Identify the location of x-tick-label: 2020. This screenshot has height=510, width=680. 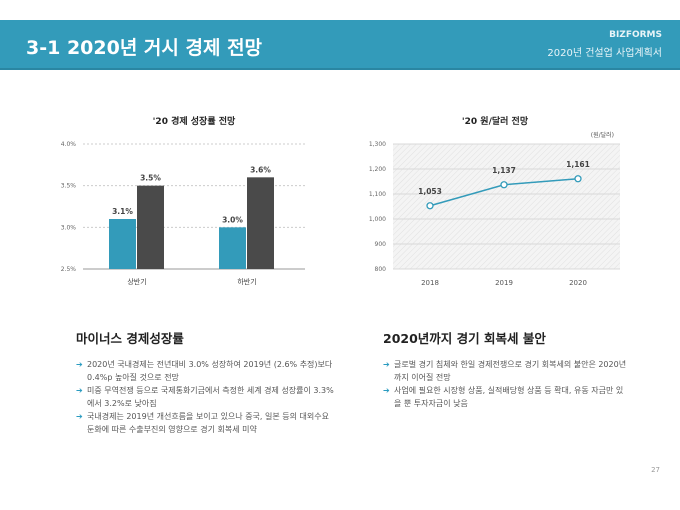
(578, 283).